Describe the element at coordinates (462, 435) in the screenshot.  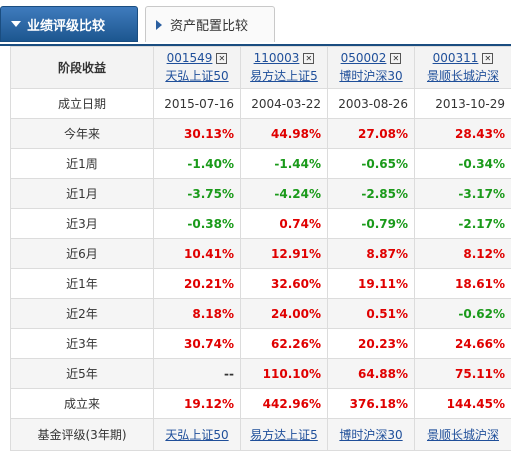
I see `fund-rating-link: 景顺长城沪深` at that location.